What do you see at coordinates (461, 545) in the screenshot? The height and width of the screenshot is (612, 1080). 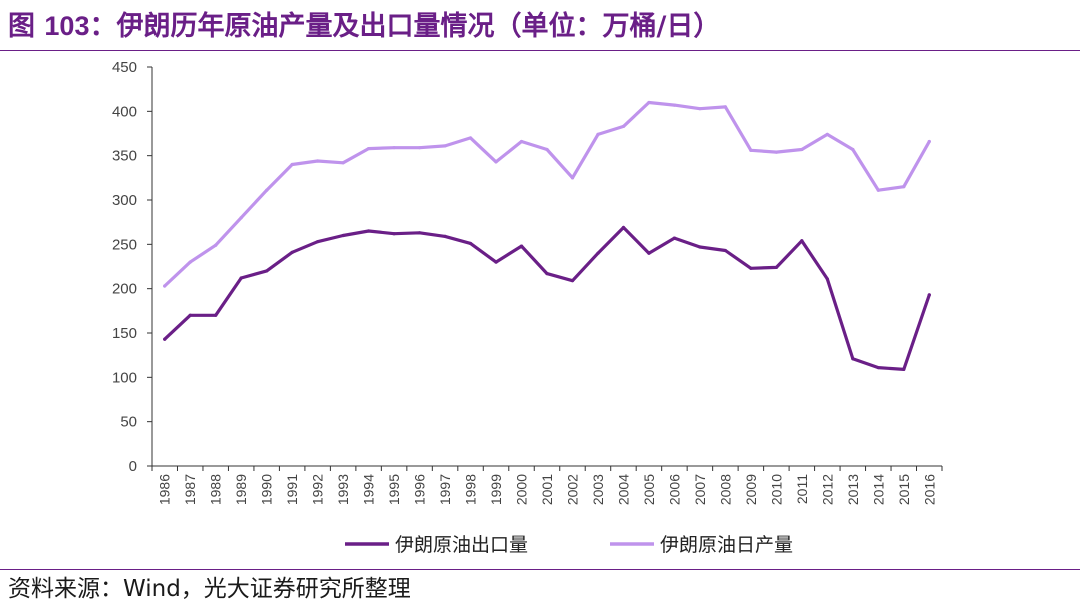 I see `legend-label-export: 伊朗原油出口量` at bounding box center [461, 545].